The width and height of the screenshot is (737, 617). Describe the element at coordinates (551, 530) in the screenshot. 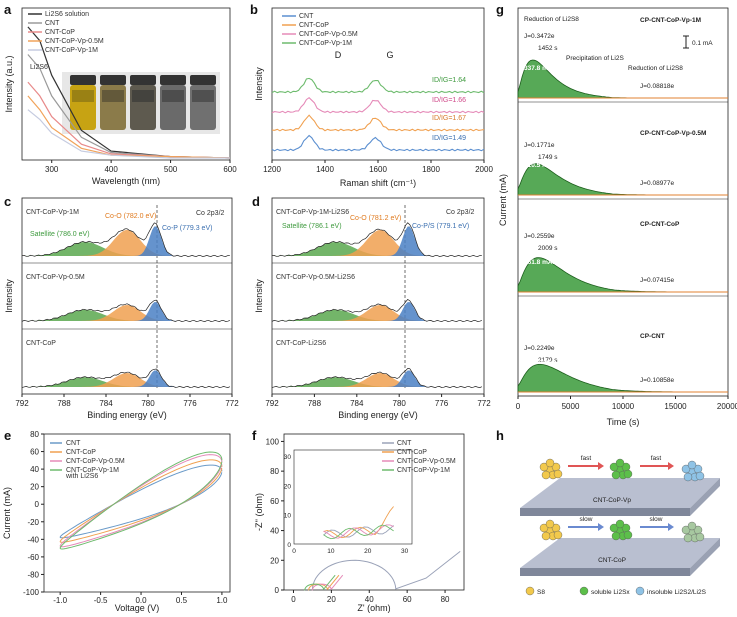

I see `cluster-s8-bottom` at that location.